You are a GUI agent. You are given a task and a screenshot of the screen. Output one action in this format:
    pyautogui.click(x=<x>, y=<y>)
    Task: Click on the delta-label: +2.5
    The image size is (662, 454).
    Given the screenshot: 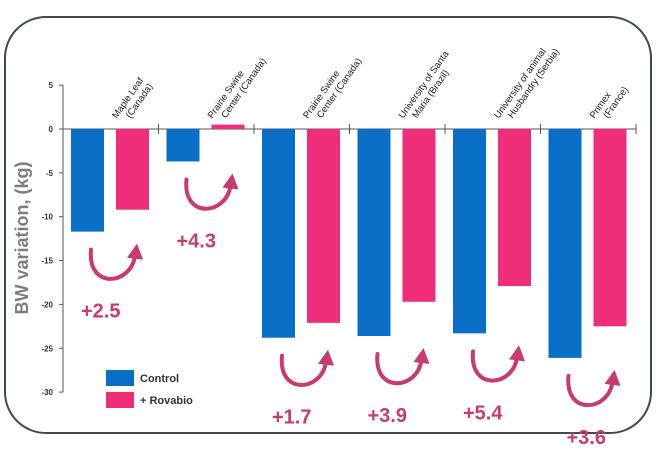 What is the action you would take?
    pyautogui.click(x=100, y=312)
    